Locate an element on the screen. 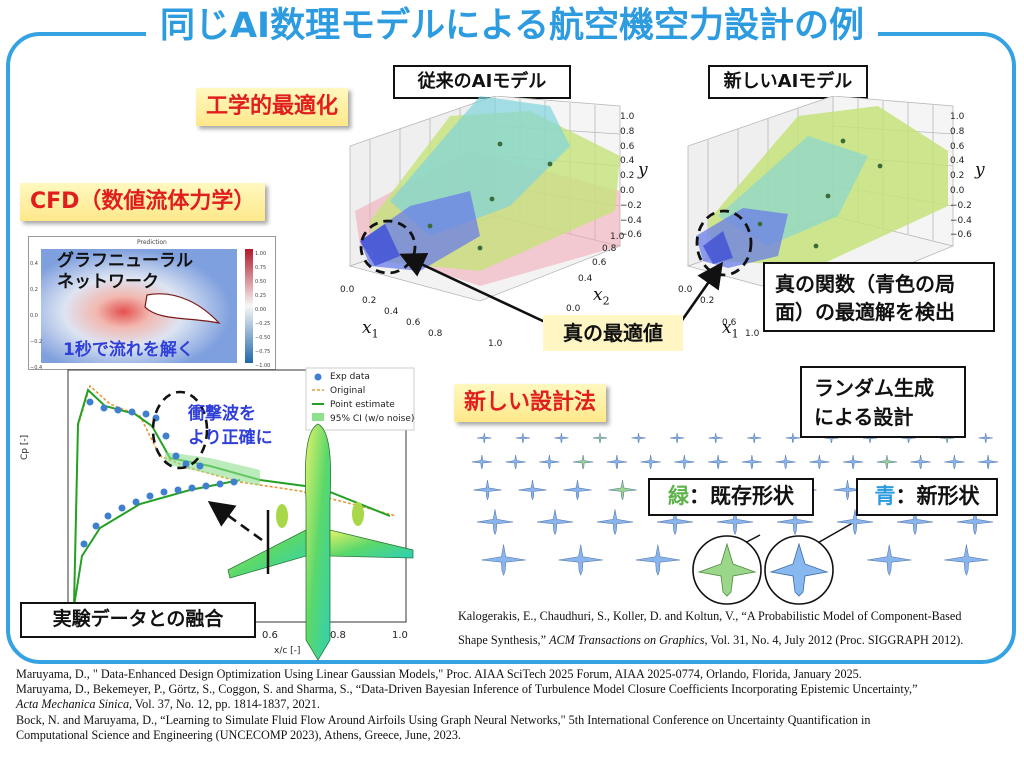 The image size is (1024, 760). label-conventional-model: 従来のAIモデル is located at coordinates (482, 82).